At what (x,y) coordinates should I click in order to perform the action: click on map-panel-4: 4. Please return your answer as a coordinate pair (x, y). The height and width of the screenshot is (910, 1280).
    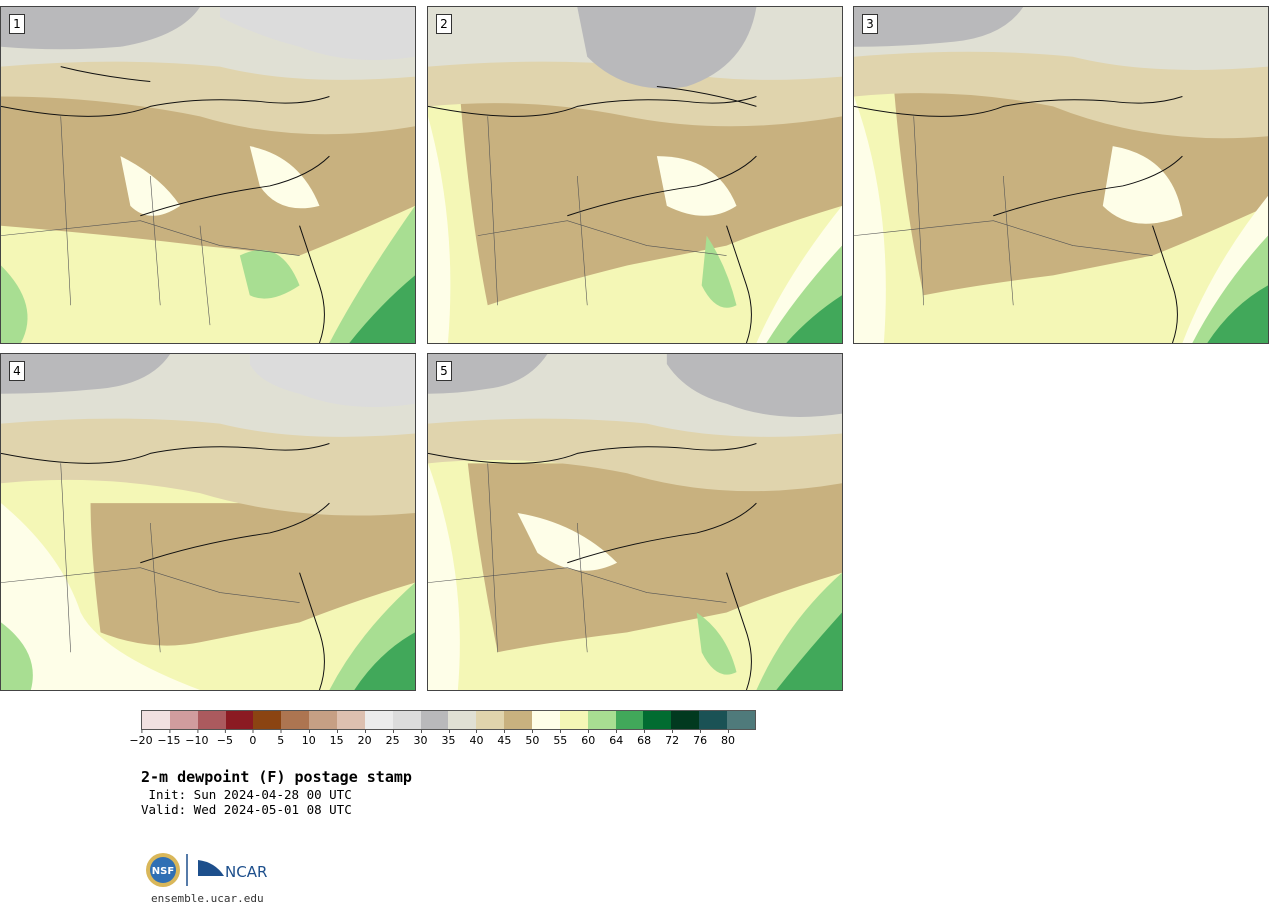
    Looking at the image, I should click on (208, 522).